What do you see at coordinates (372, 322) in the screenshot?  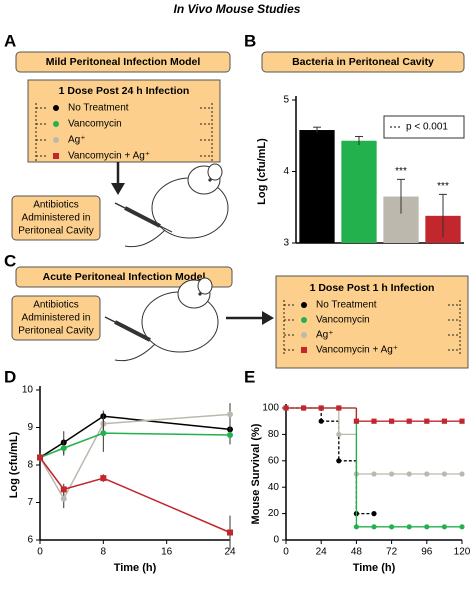 I see `dose-box` at bounding box center [372, 322].